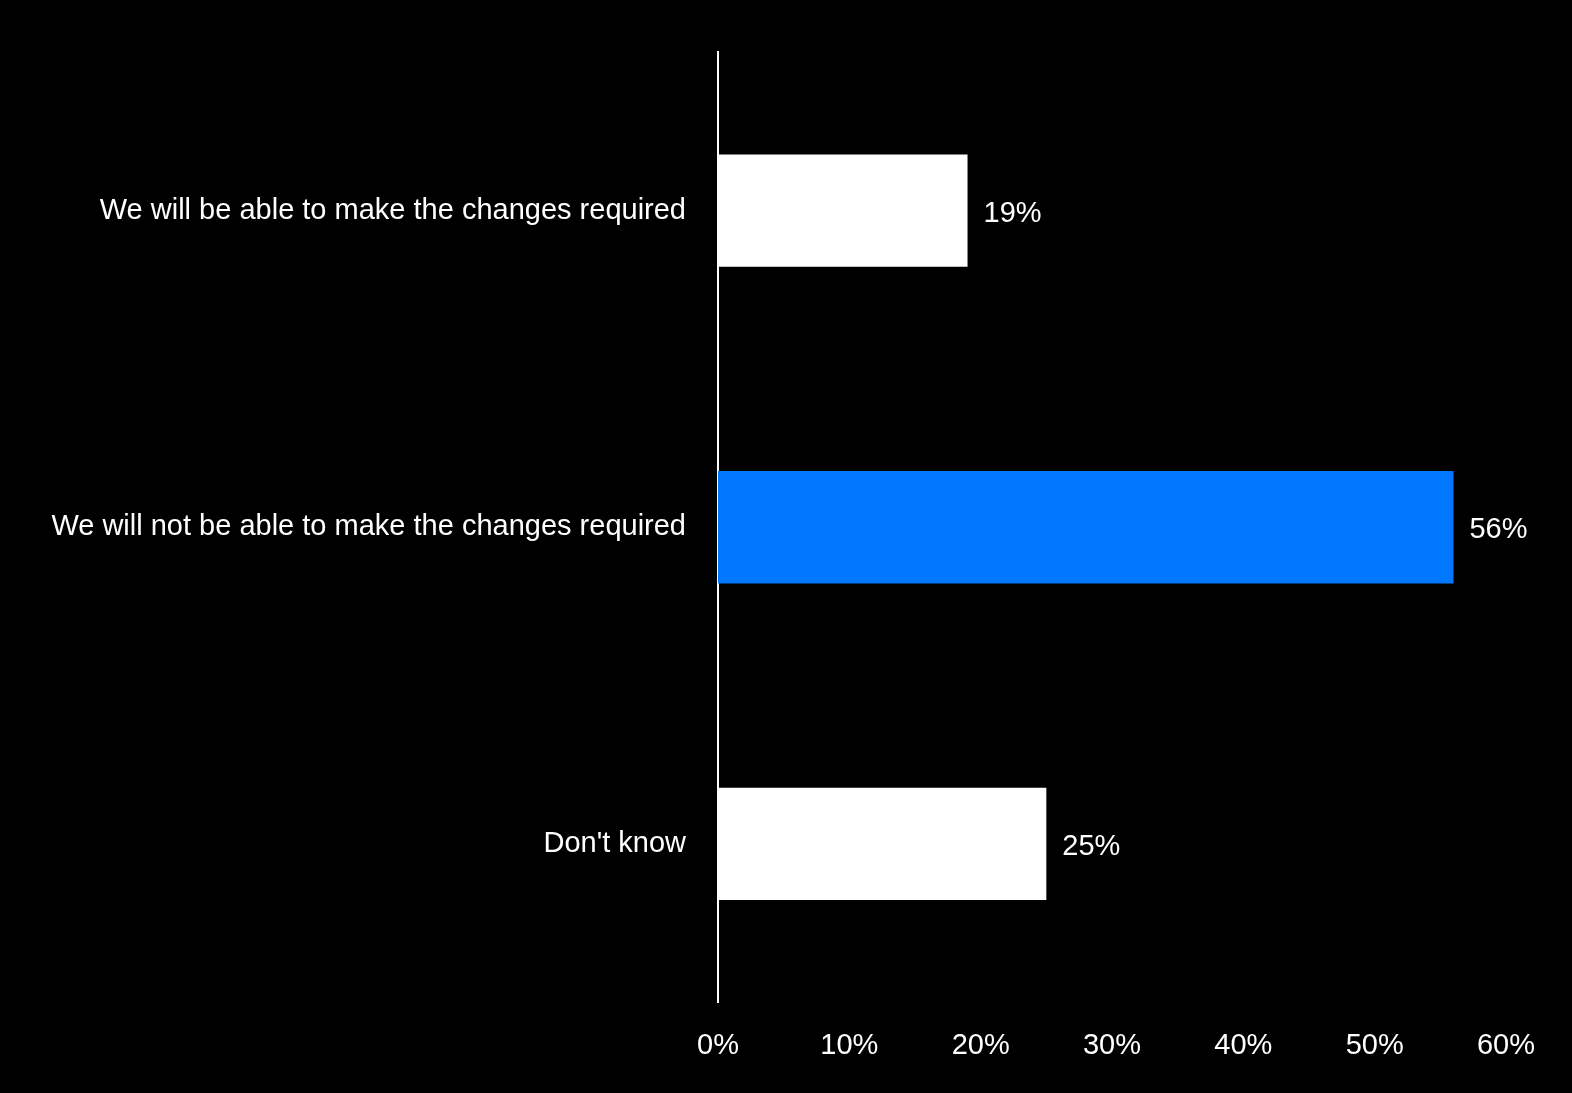  What do you see at coordinates (392, 208) in the screenshot?
I see `y-tick-label: We will be able to make the changes required` at bounding box center [392, 208].